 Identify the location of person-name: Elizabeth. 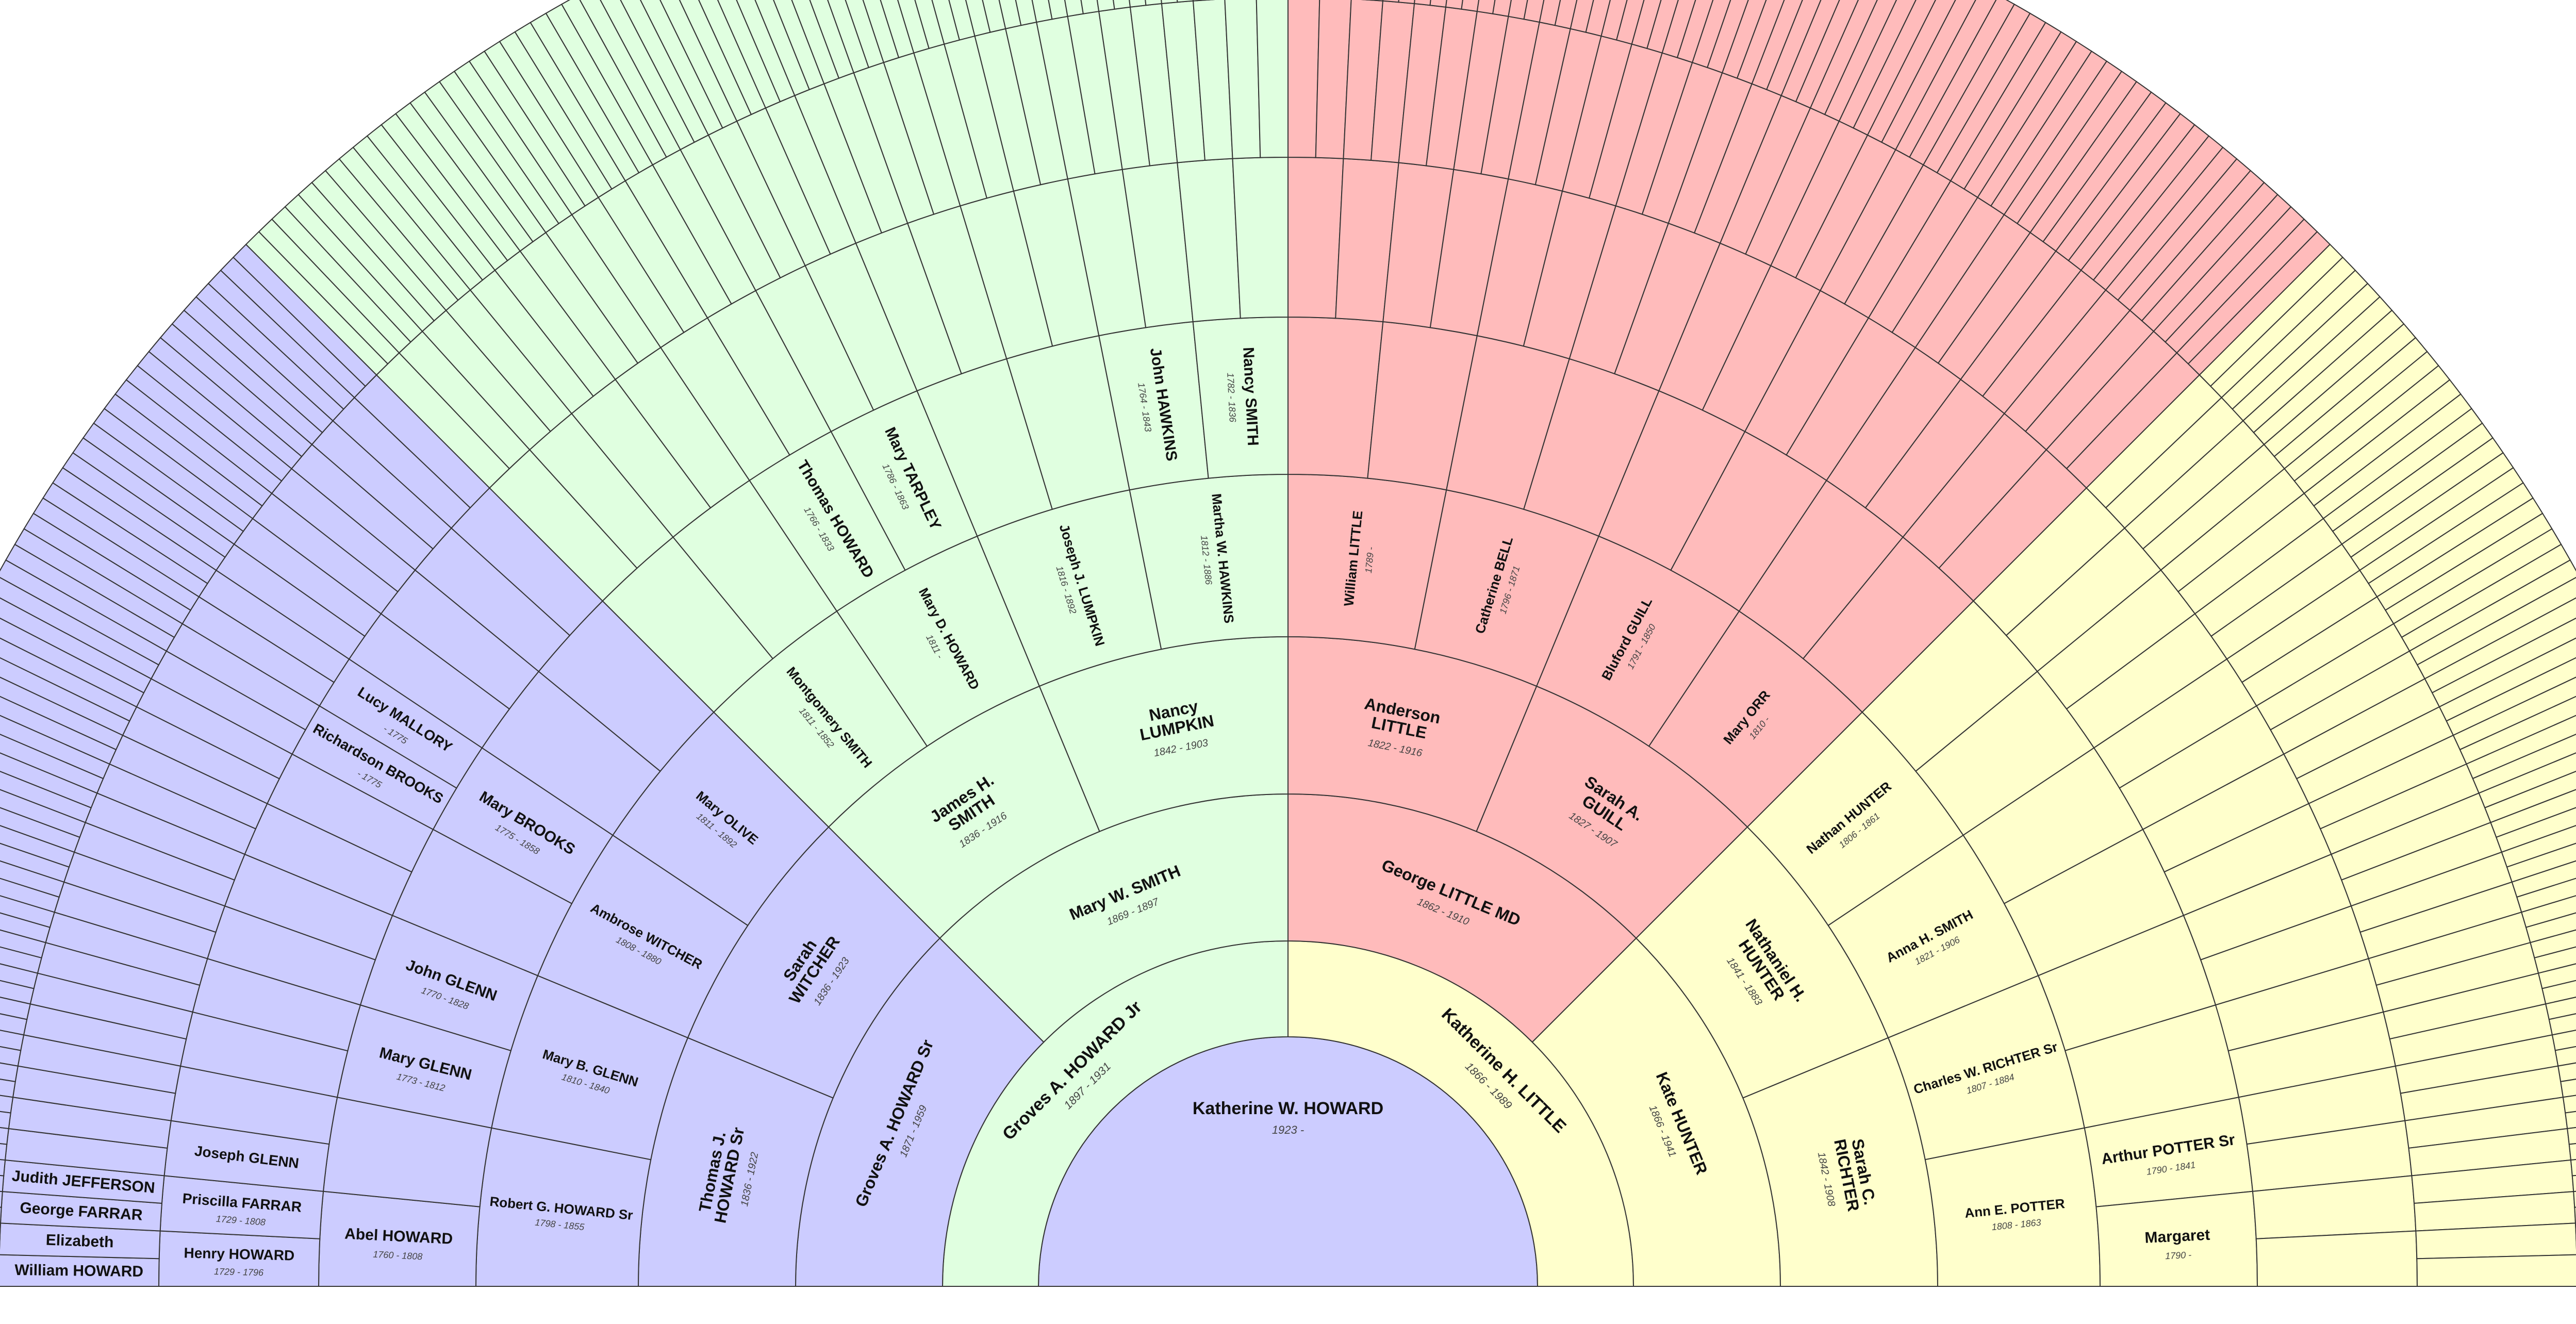
(79, 1241).